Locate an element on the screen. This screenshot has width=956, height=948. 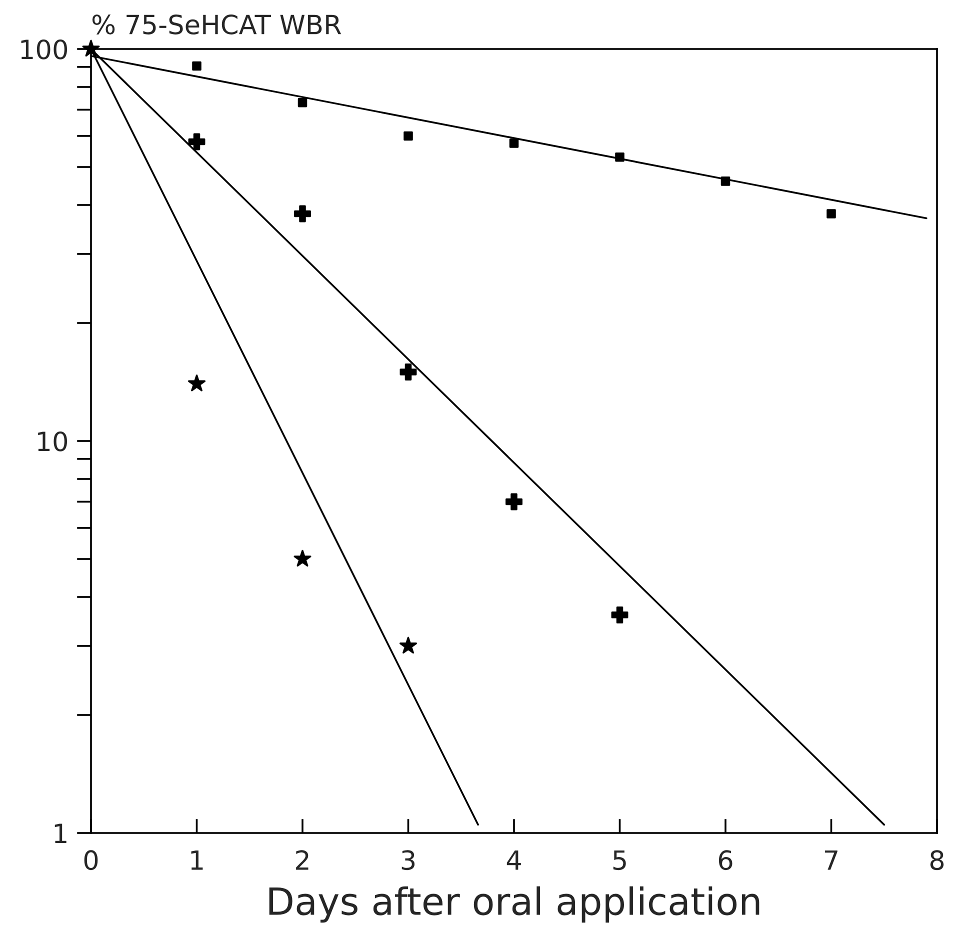
y-tick-label: 10 is located at coordinates (53, 441).